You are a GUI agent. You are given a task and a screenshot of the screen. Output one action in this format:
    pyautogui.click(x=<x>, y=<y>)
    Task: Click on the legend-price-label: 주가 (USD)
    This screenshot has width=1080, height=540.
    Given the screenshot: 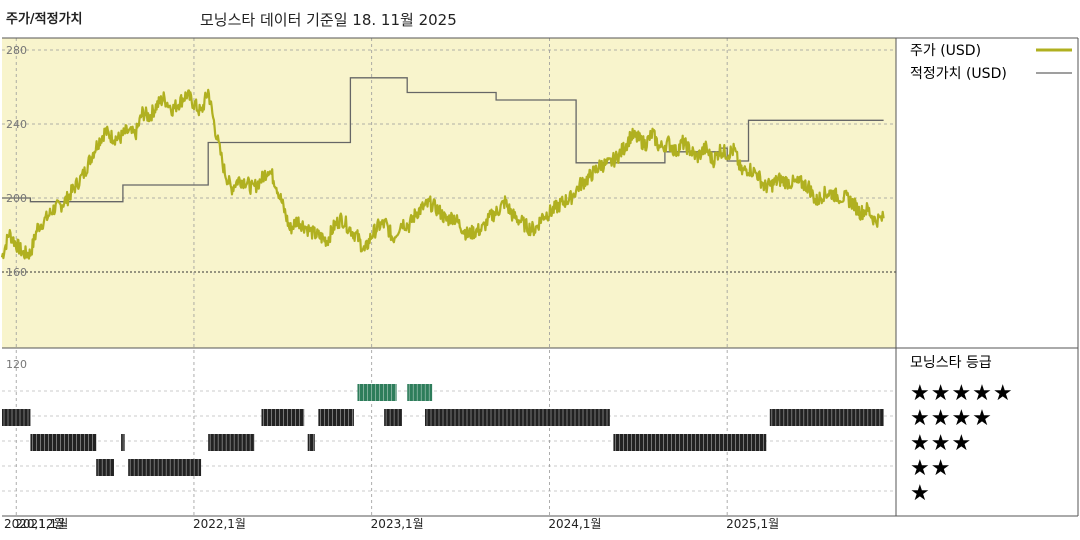 What is the action you would take?
    pyautogui.click(x=945, y=51)
    